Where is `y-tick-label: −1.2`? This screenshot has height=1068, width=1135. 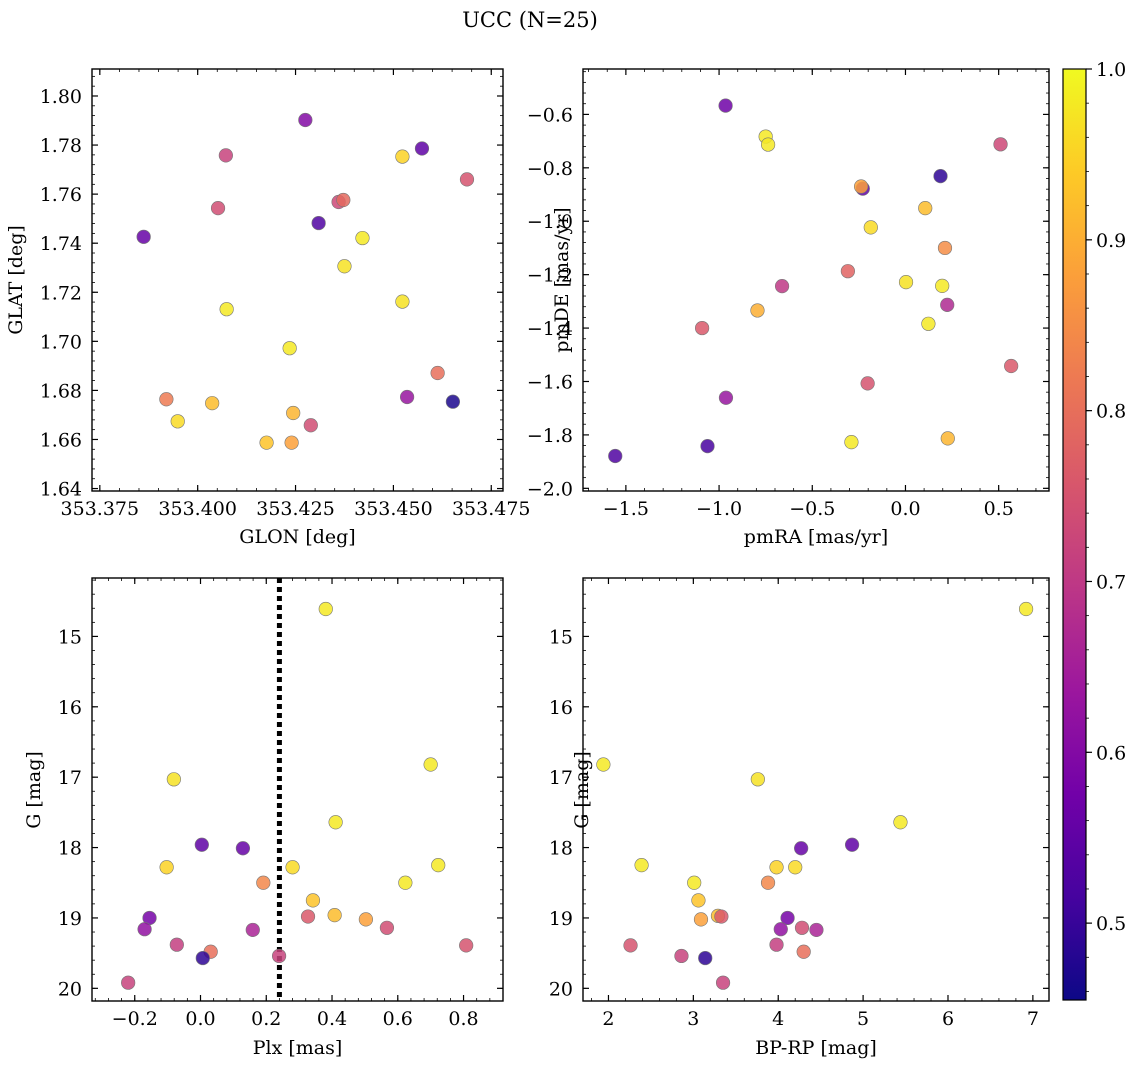 y-tick-label: −1.2 is located at coordinates (550, 276).